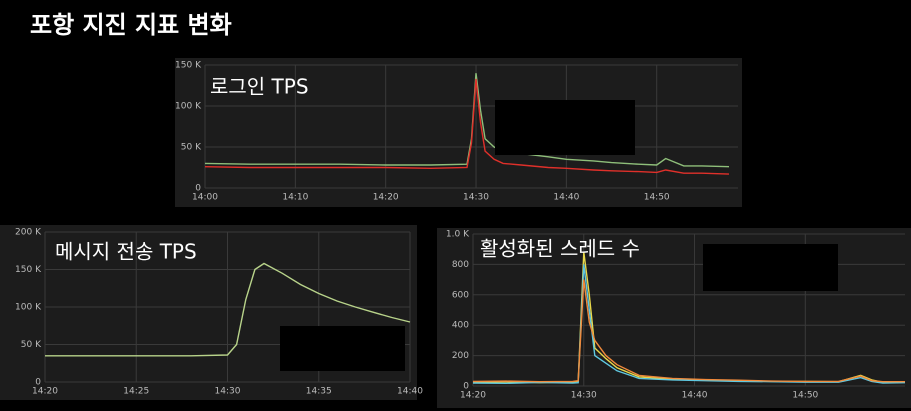  What do you see at coordinates (319, 392) in the screenshot?
I see `x-tick-label: 14:35` at bounding box center [319, 392].